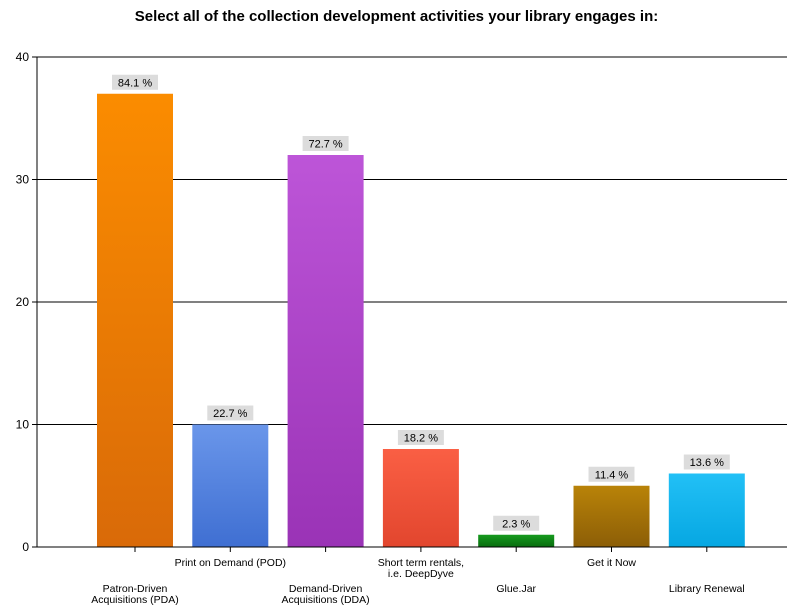  What do you see at coordinates (23, 425) in the screenshot?
I see `y-tick-label-10: 10` at bounding box center [23, 425].